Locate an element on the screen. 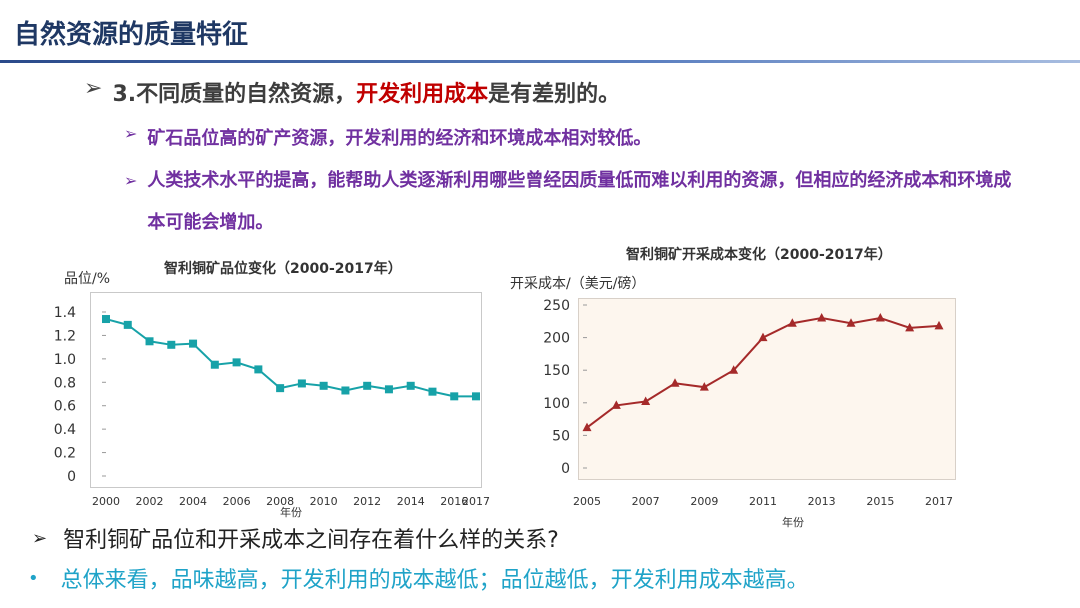  x-tick-label: 2009 is located at coordinates (704, 501).